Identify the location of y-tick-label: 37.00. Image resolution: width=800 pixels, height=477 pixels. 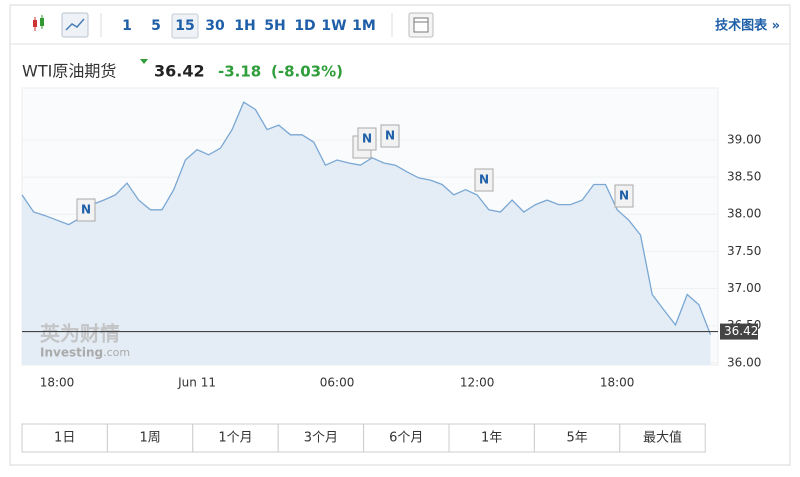
(744, 288).